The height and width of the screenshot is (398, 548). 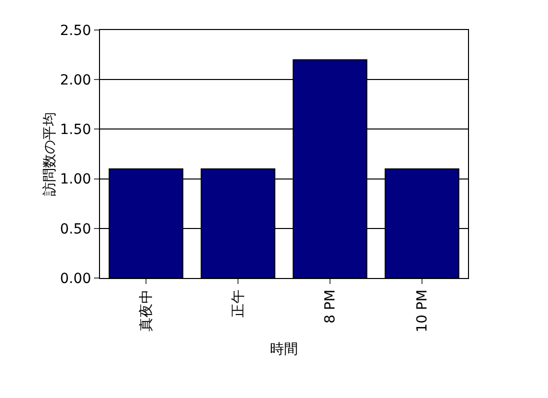 What do you see at coordinates (76, 229) in the screenshot?
I see `y-tick-label: 0.50` at bounding box center [76, 229].